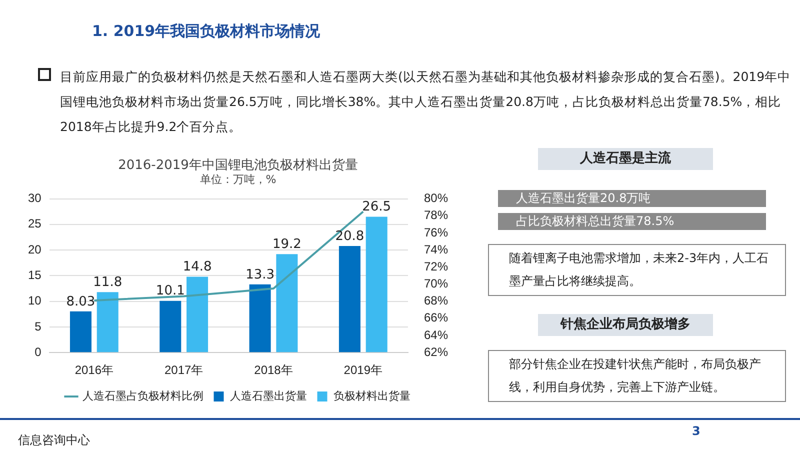 This screenshot has width=800, height=450. Describe the element at coordinates (143, 395) in the screenshot. I see `legend-label: 人造石墨占负极材料比例` at that location.